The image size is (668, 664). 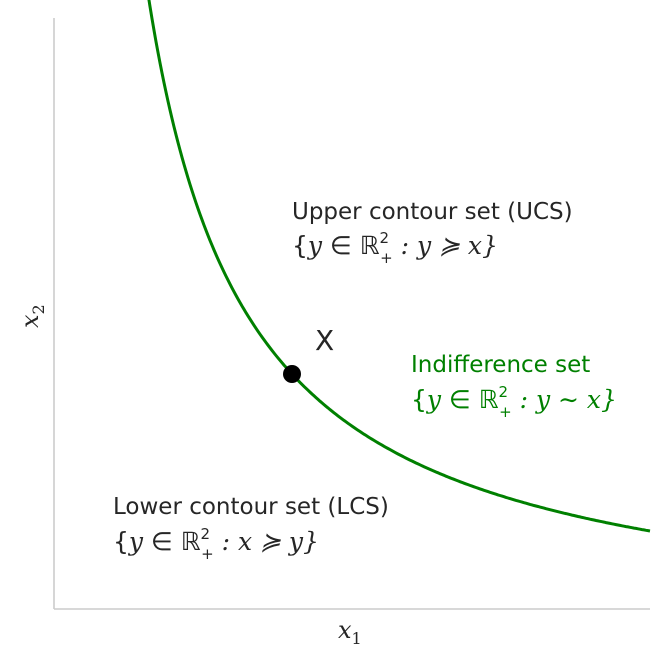 What do you see at coordinates (251, 507) in the screenshot?
I see `lcs-title: Lower contour set (LCS)` at bounding box center [251, 507].